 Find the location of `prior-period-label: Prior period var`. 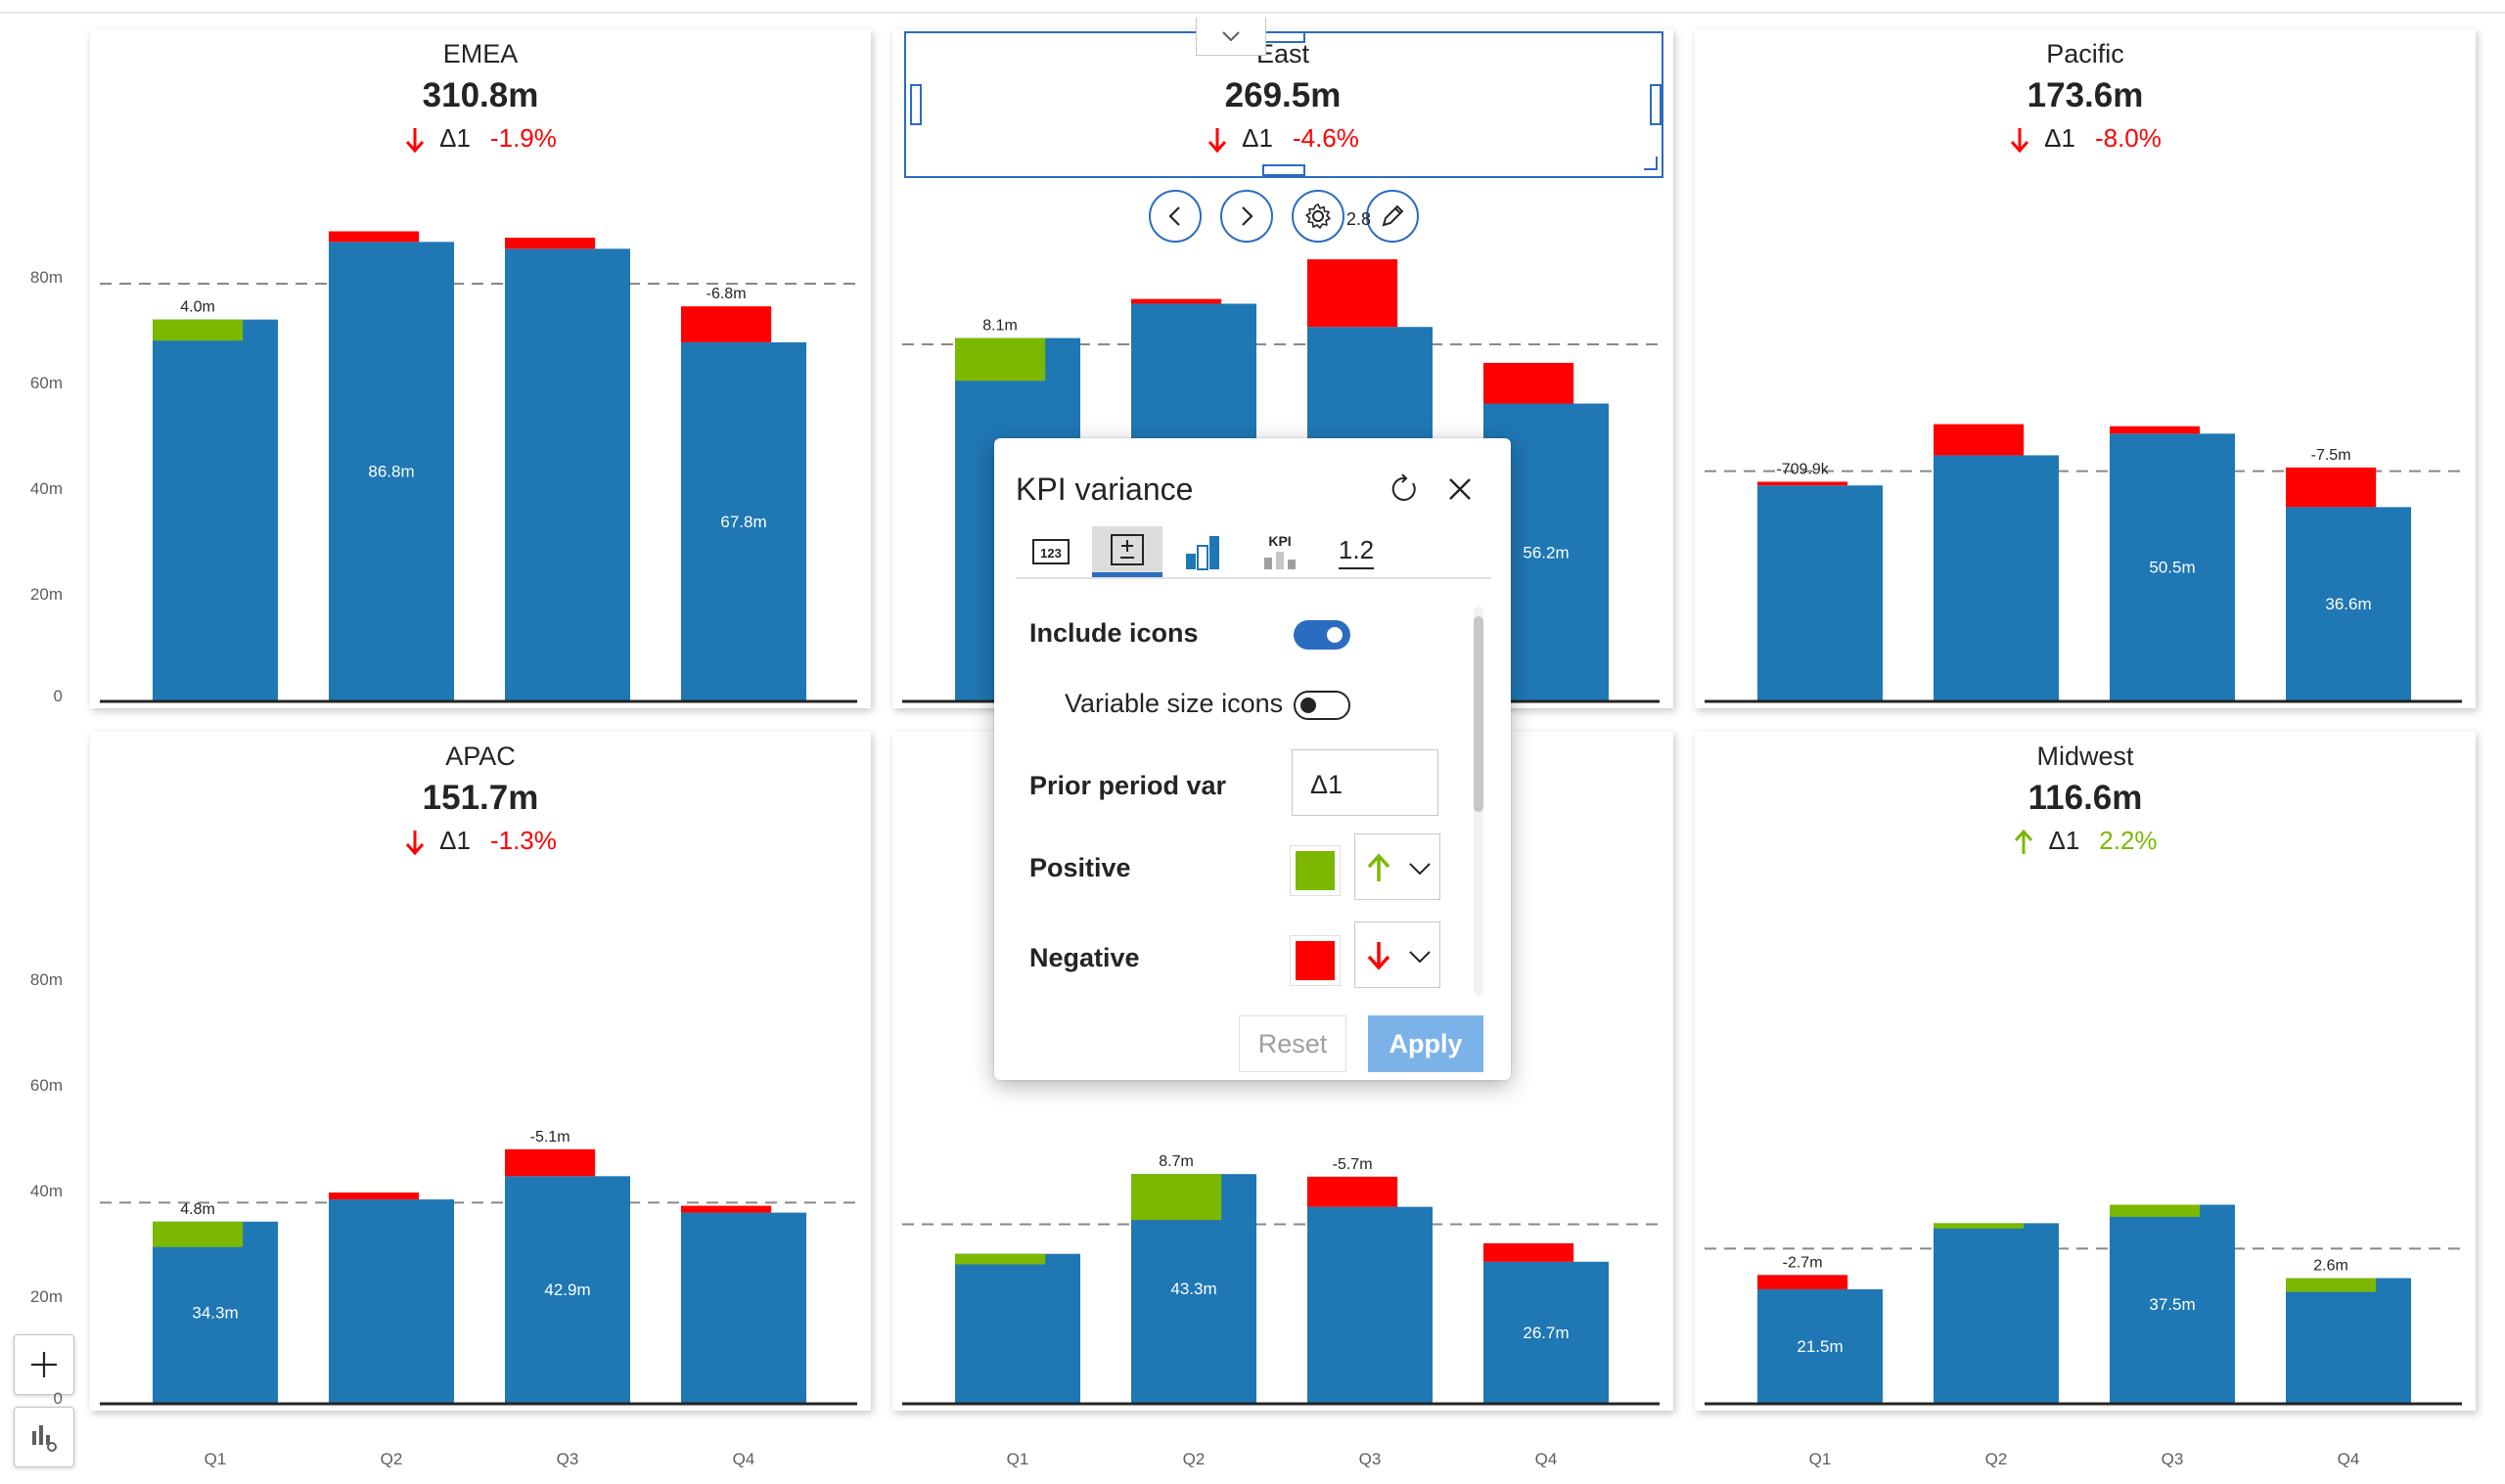

prior-period-label: Prior period var is located at coordinates (1128, 785).